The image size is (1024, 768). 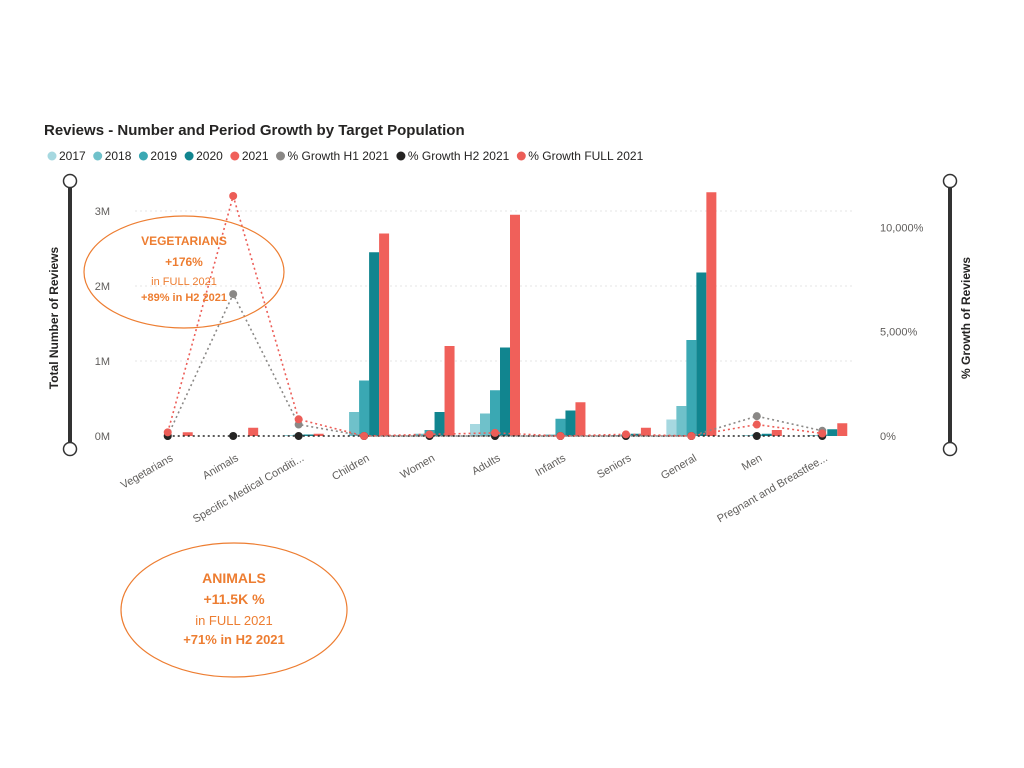 What do you see at coordinates (118, 156) in the screenshot?
I see `legend-label: 2018` at bounding box center [118, 156].